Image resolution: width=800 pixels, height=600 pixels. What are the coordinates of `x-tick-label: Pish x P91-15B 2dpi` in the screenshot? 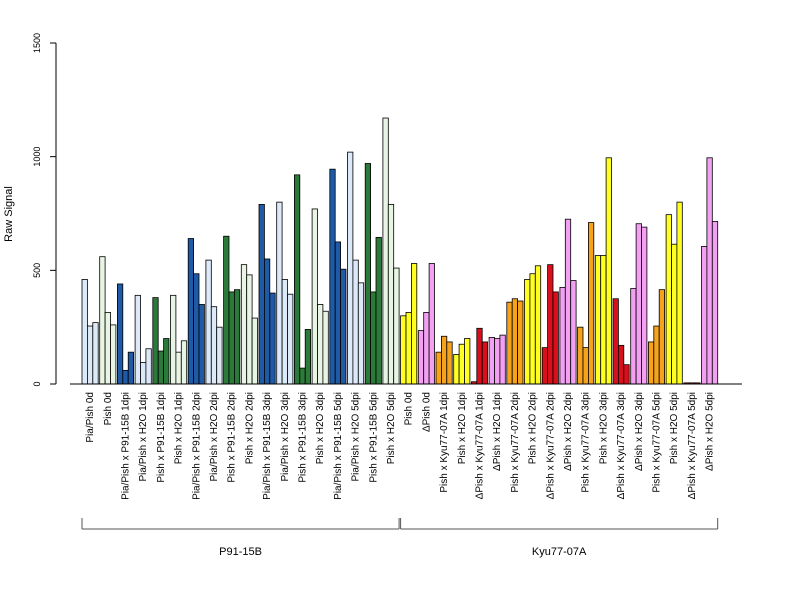 It's located at (232, 437).